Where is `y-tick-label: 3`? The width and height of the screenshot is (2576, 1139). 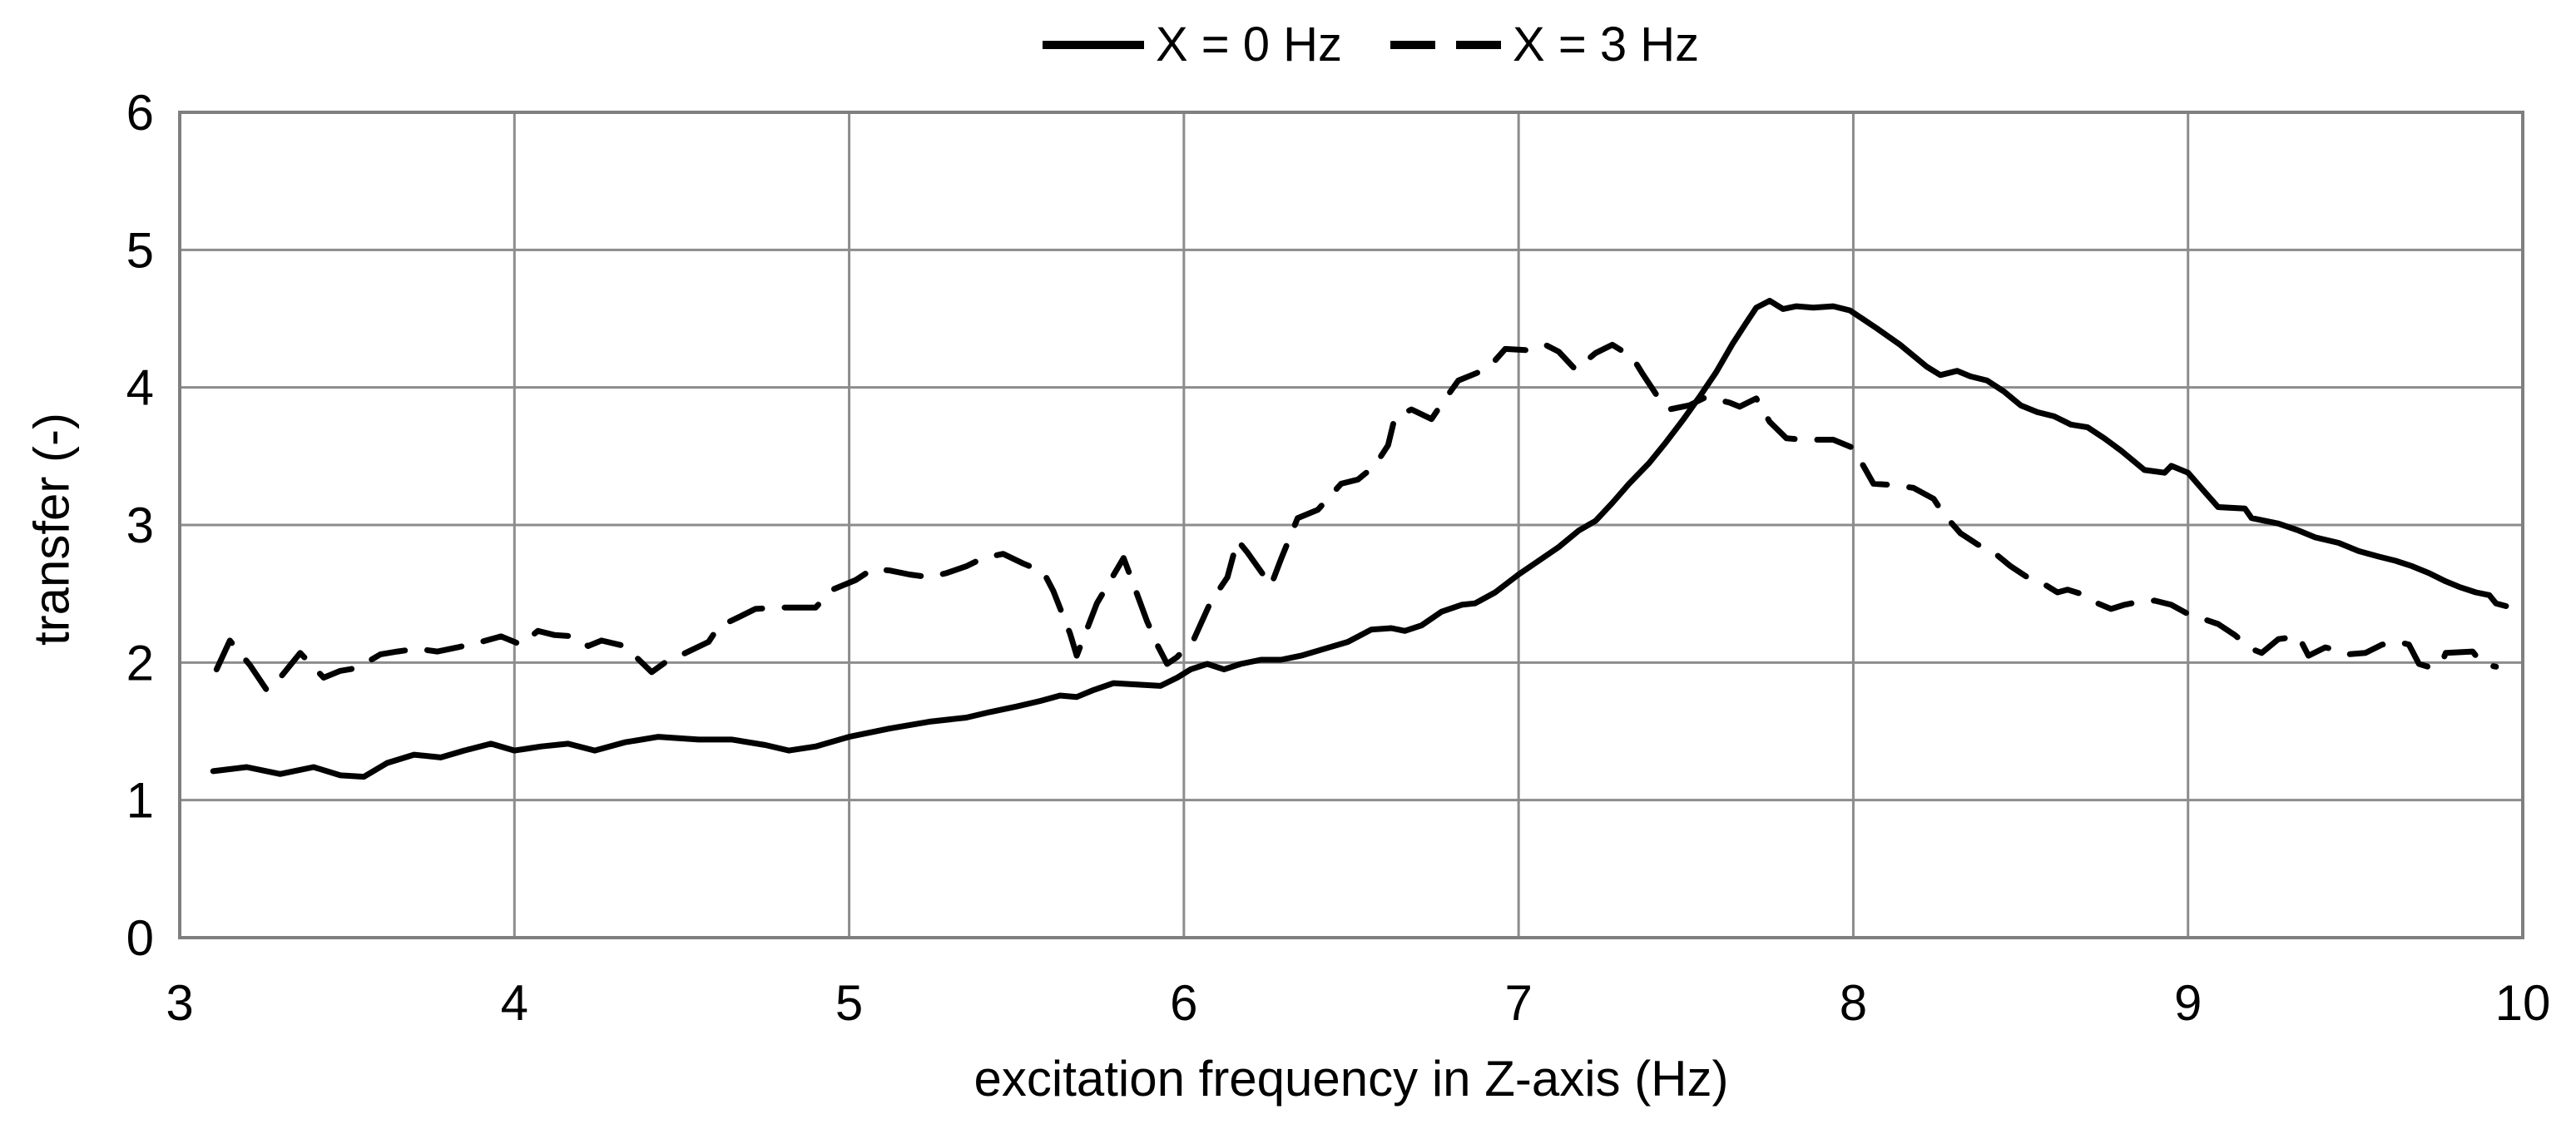 y-tick-label: 3 is located at coordinates (140, 525).